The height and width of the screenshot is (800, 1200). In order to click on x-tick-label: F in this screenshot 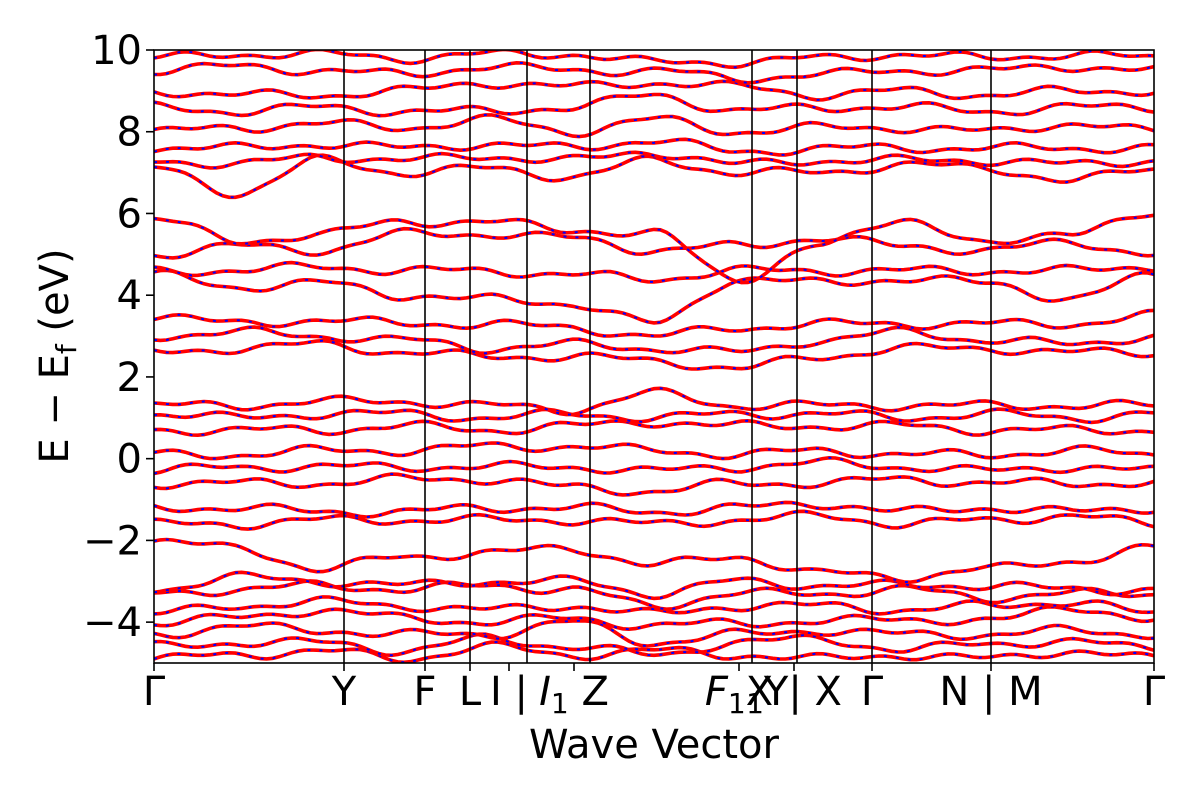, I will do `click(424, 692)`.